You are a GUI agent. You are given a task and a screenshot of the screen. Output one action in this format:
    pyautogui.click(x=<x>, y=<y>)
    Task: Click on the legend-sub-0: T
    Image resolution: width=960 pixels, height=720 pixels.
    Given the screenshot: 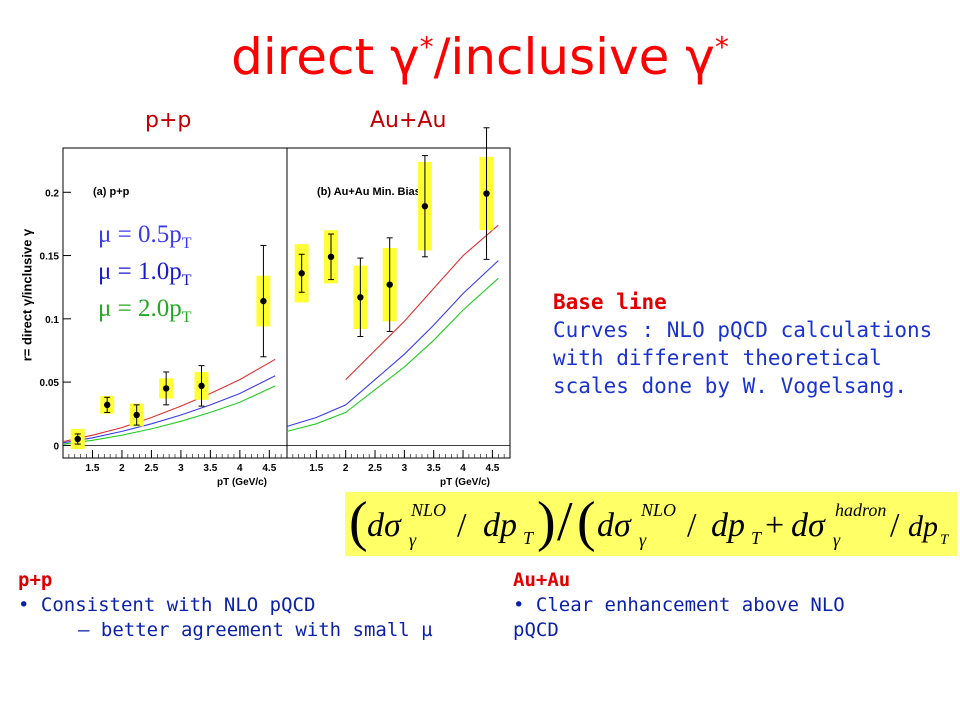 What is the action you would take?
    pyautogui.click(x=186, y=243)
    